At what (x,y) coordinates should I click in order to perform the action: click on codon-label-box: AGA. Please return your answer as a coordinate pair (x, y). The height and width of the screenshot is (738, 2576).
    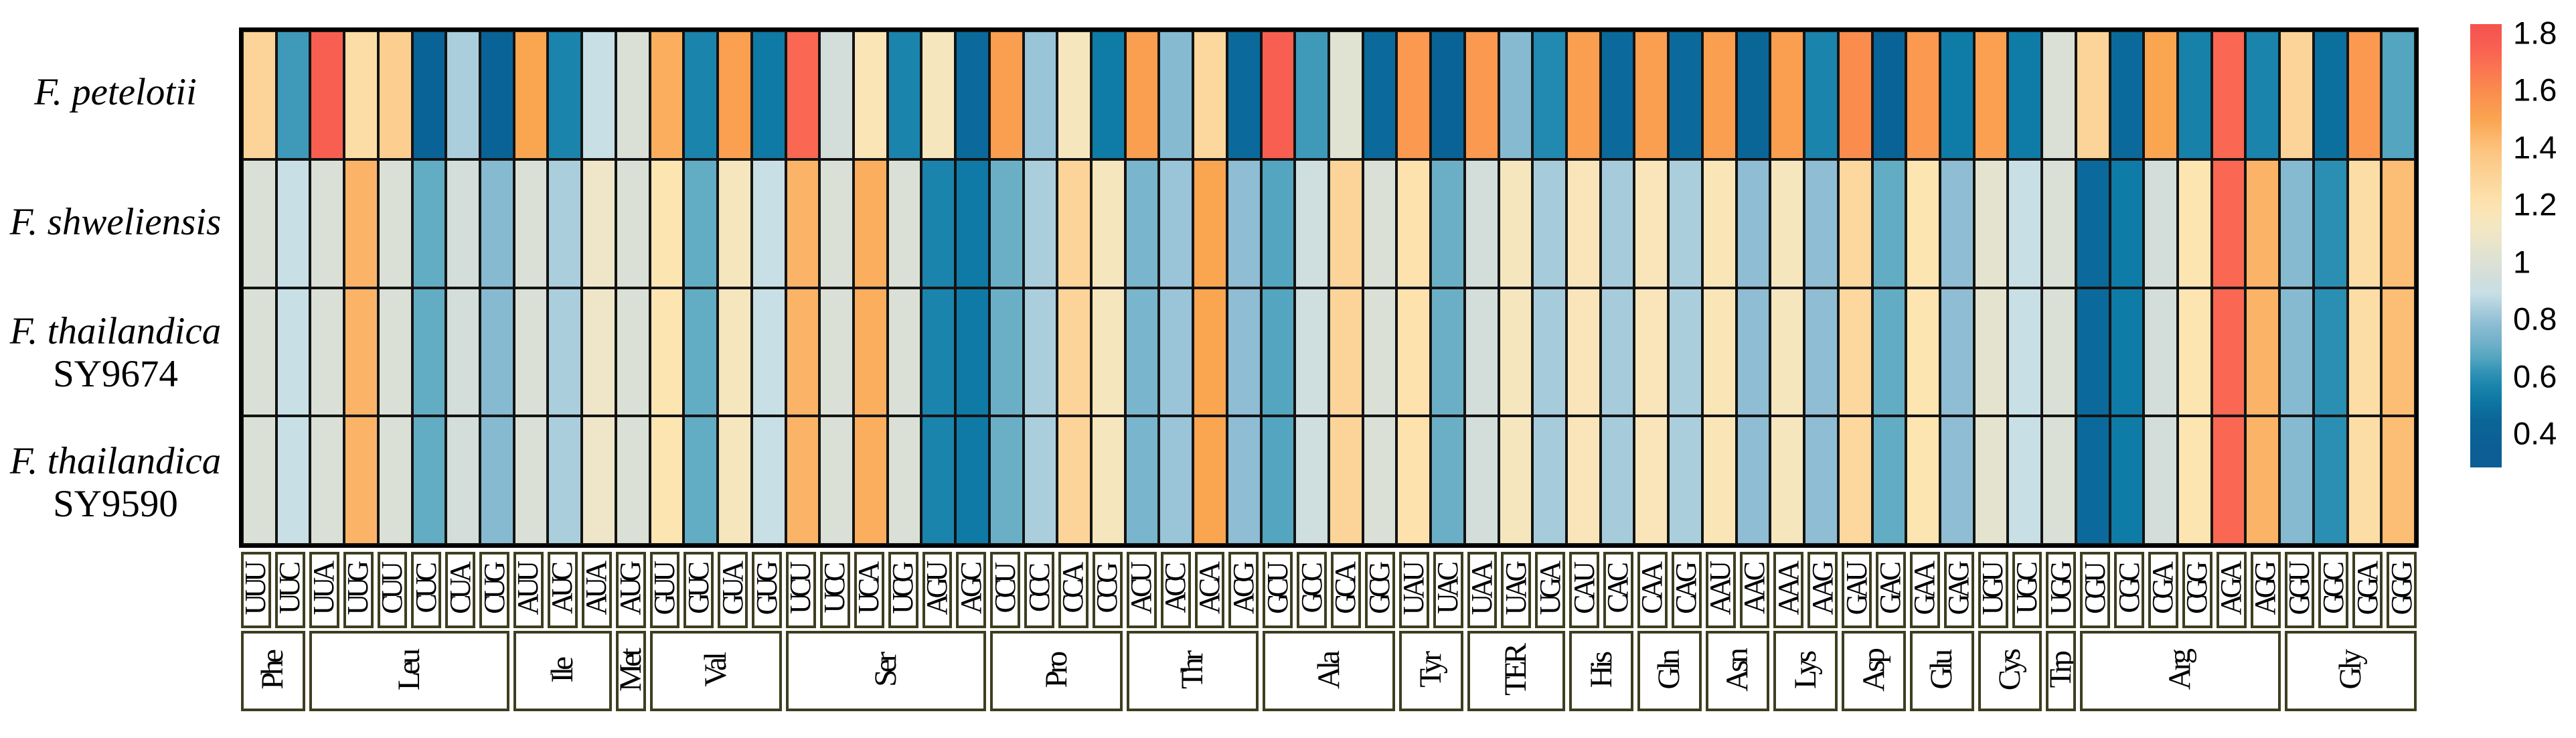
    Looking at the image, I should click on (2231, 590).